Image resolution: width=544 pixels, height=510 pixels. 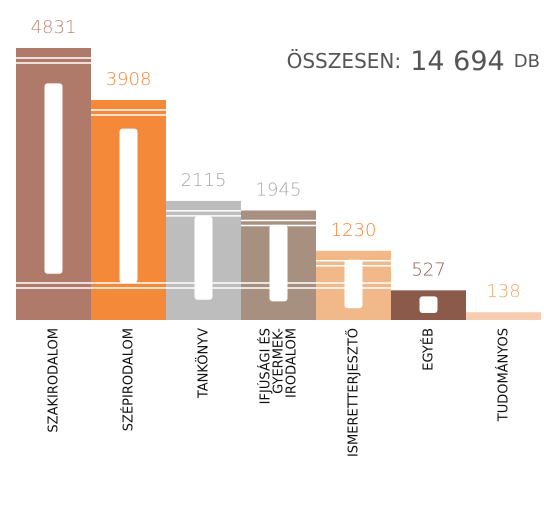 What do you see at coordinates (428, 349) in the screenshot?
I see `x-tick-label: EGYÉB` at bounding box center [428, 349].